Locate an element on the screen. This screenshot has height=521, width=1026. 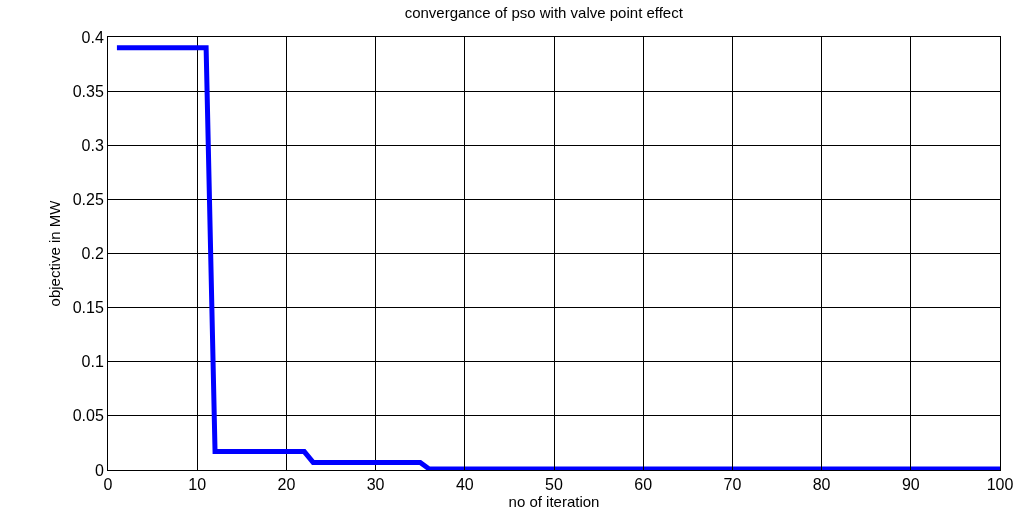
y-axis-title: objective in MW is located at coordinates (54, 253).